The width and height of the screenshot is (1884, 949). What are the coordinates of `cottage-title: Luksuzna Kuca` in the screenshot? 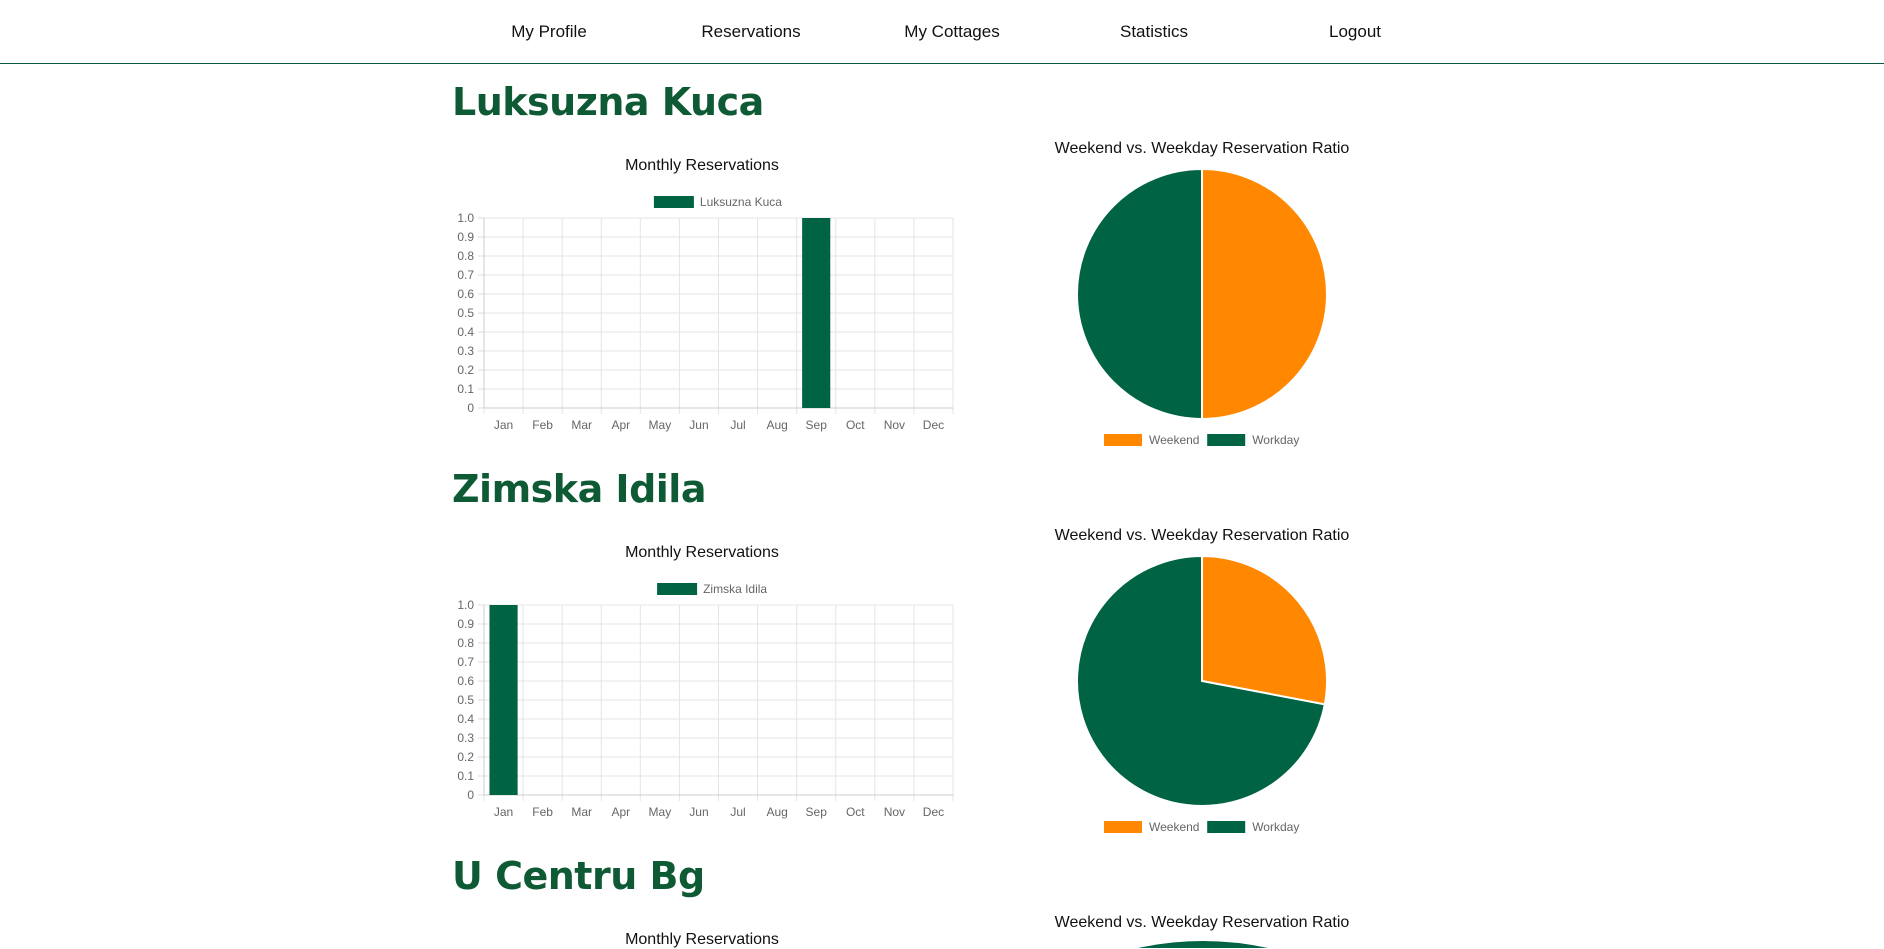 It's located at (608, 102).